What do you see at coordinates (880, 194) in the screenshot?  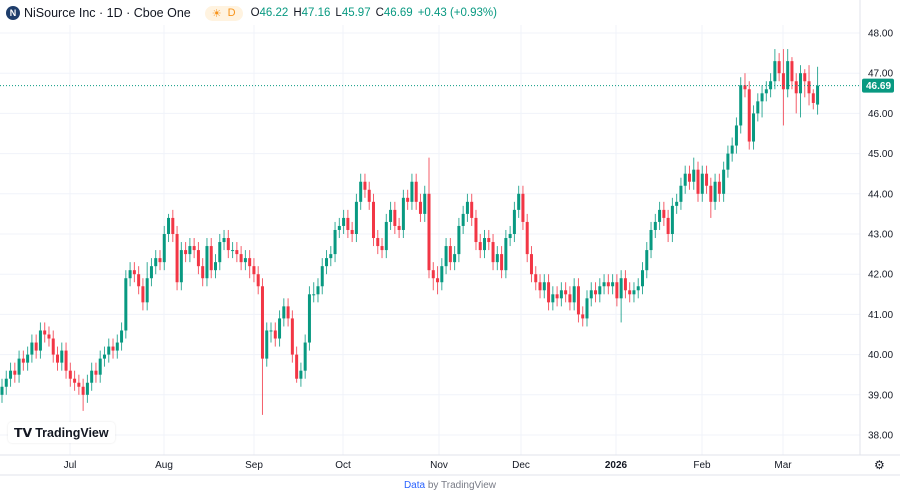 I see `y-tick-label: 44.00` at bounding box center [880, 194].